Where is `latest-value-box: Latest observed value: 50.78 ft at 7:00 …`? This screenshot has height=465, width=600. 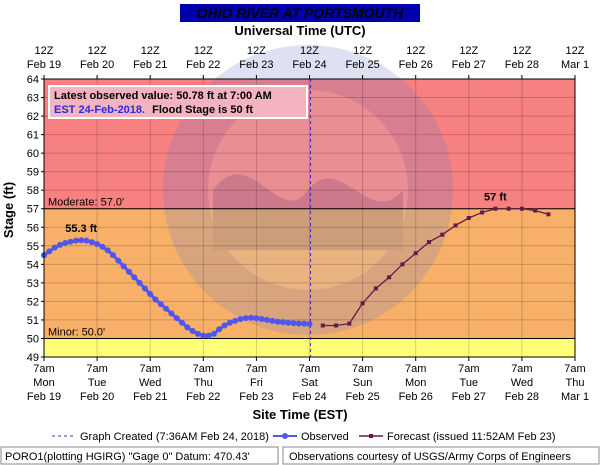 latest-value-box: Latest observed value: 50.78 ft at 7:00 … is located at coordinates (178, 102).